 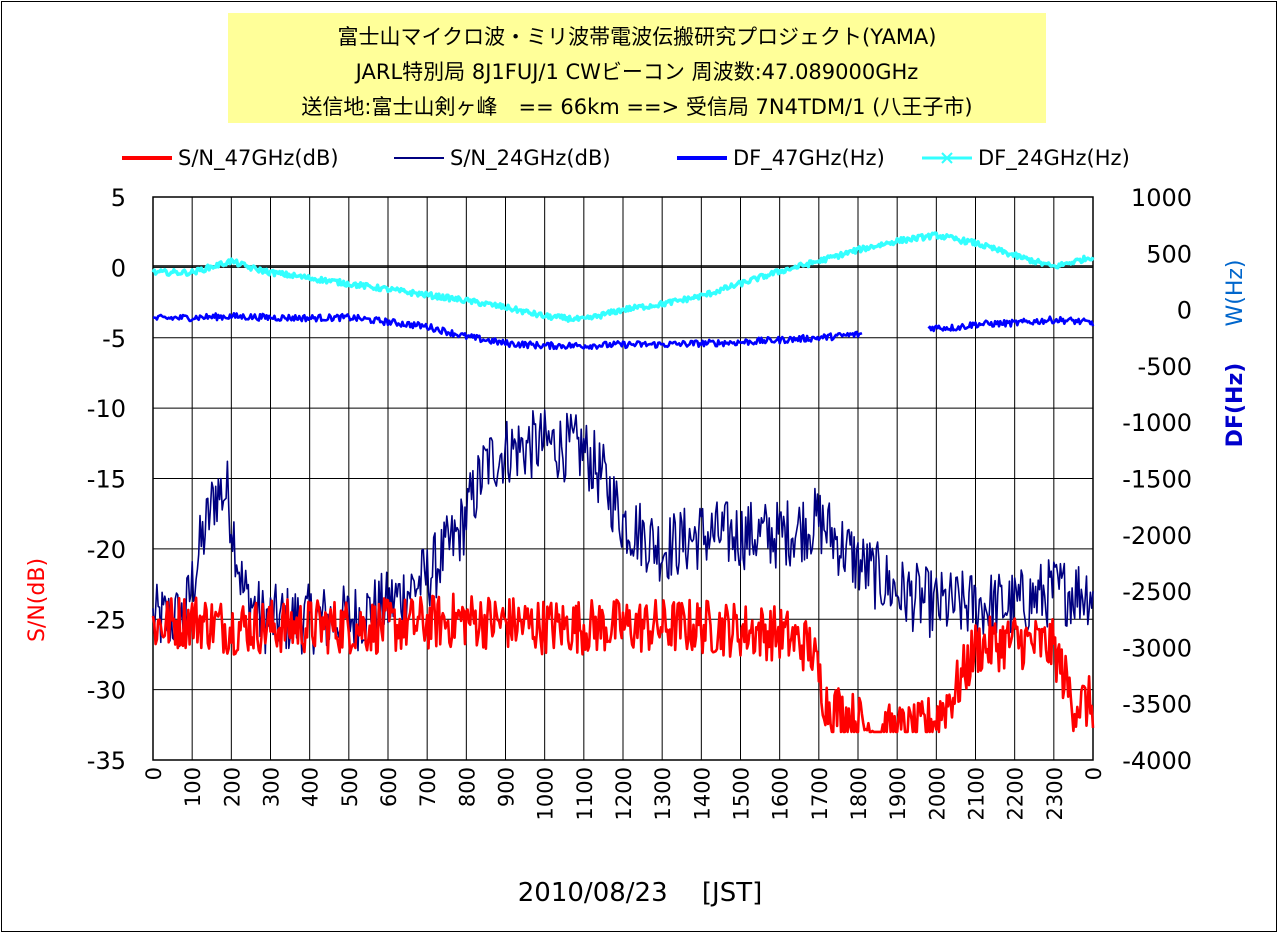 I want to click on legend-label-sn24: S/N_24GHz(dB), so click(x=530, y=158).